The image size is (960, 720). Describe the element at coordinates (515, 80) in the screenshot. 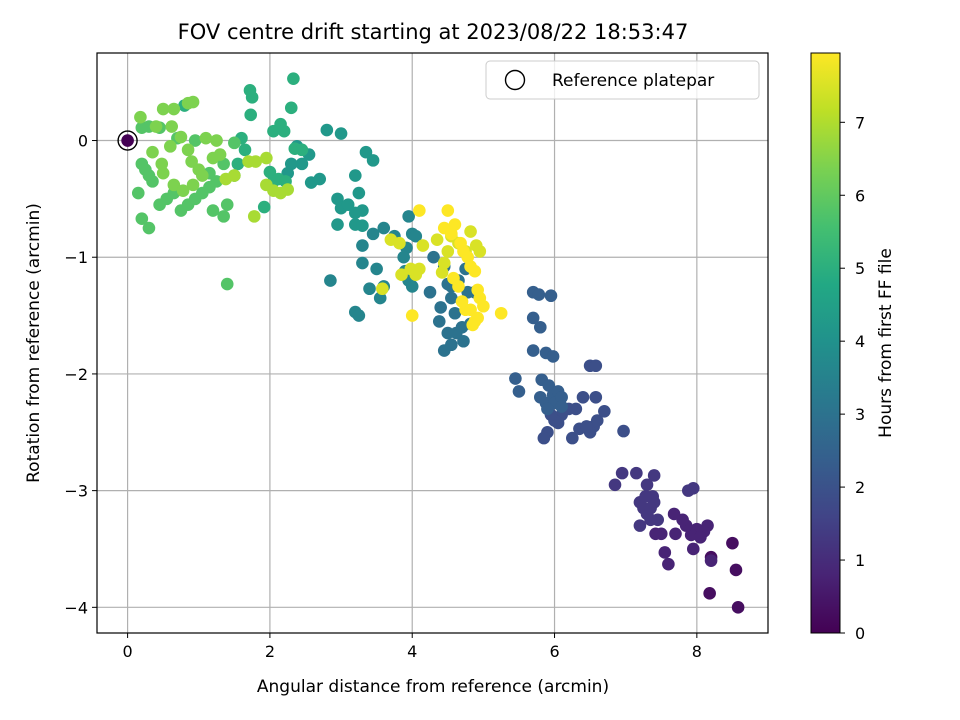

I see `legend-reference-marker` at that location.